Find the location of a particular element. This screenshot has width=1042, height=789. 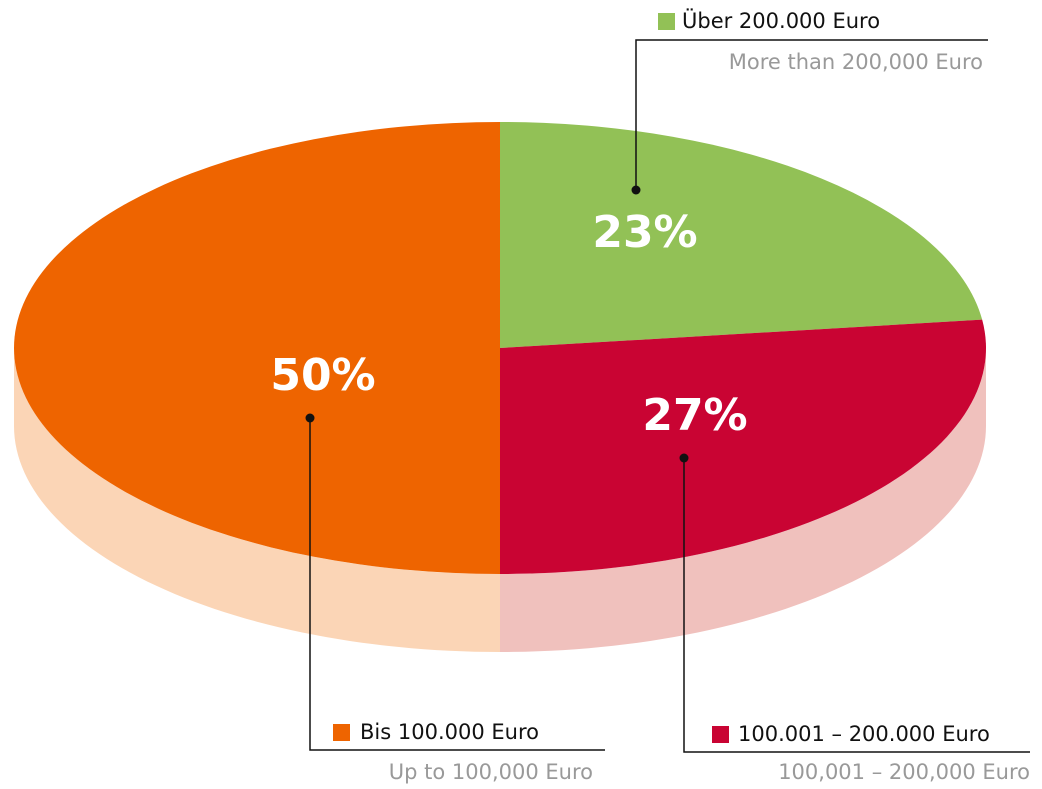

legend-subtitle: Up to 100,000 Euro is located at coordinates (491, 772).